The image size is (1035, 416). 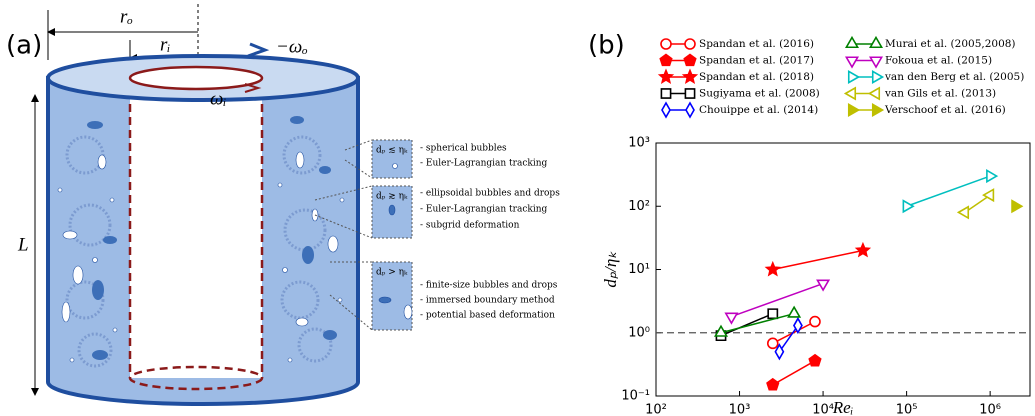 I want to click on outer-rotation-label: −ωₒ, so click(x=292, y=46).